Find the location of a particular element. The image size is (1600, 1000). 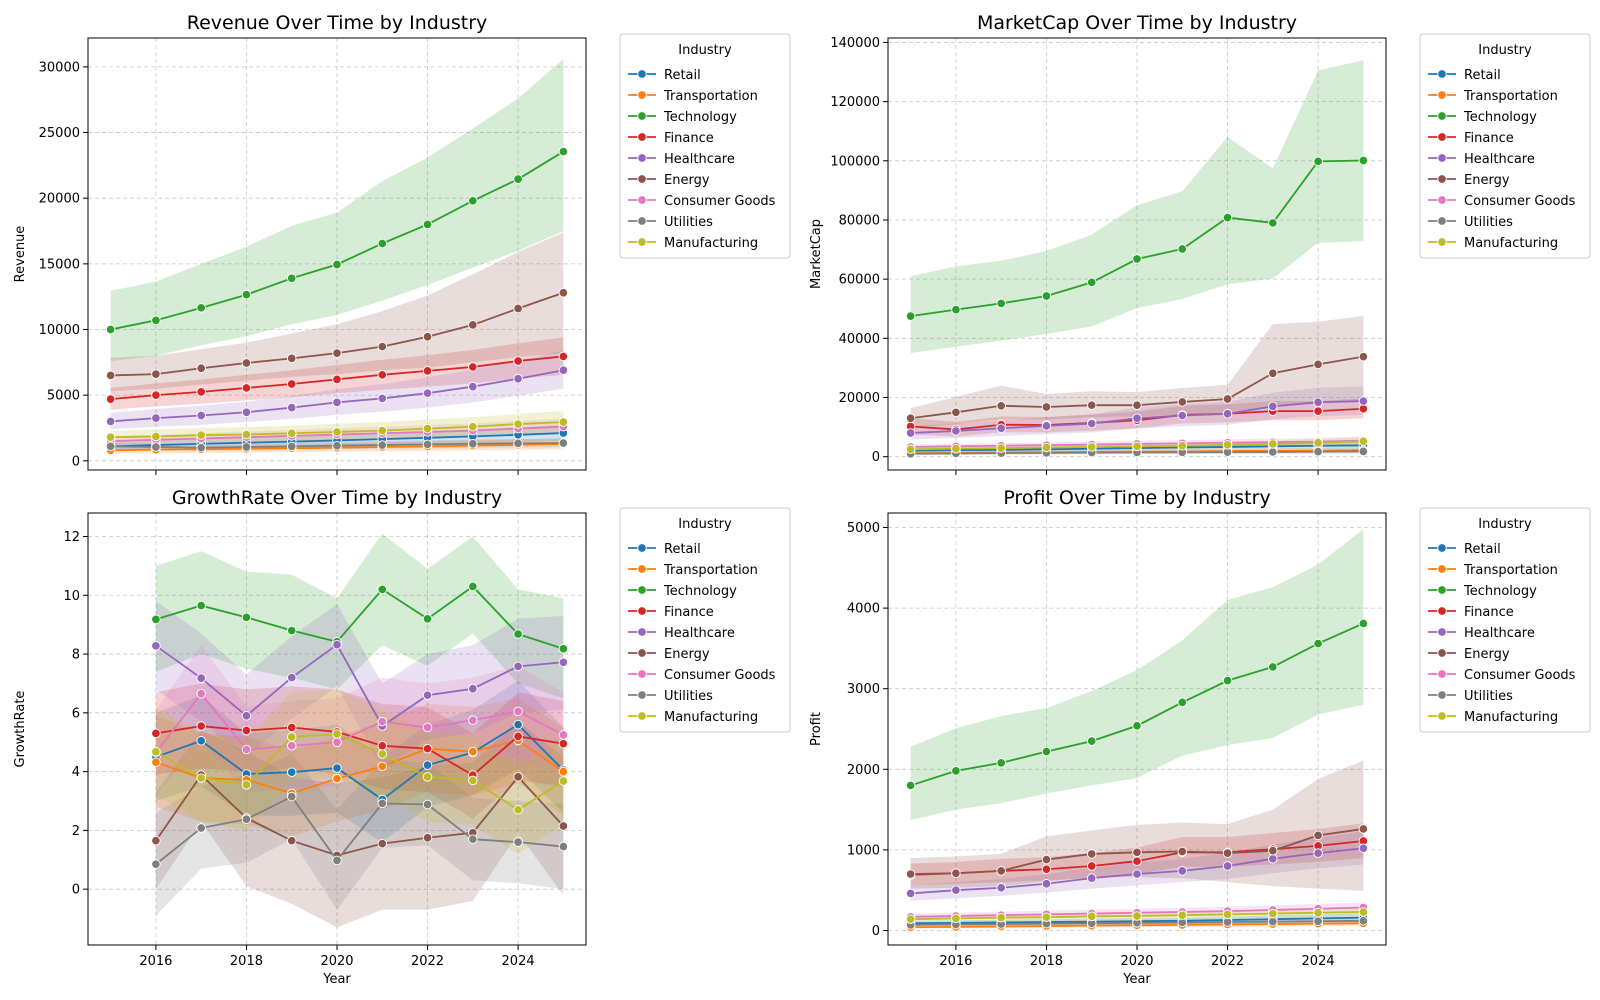

ci-band-energy is located at coordinates (1137, 371).